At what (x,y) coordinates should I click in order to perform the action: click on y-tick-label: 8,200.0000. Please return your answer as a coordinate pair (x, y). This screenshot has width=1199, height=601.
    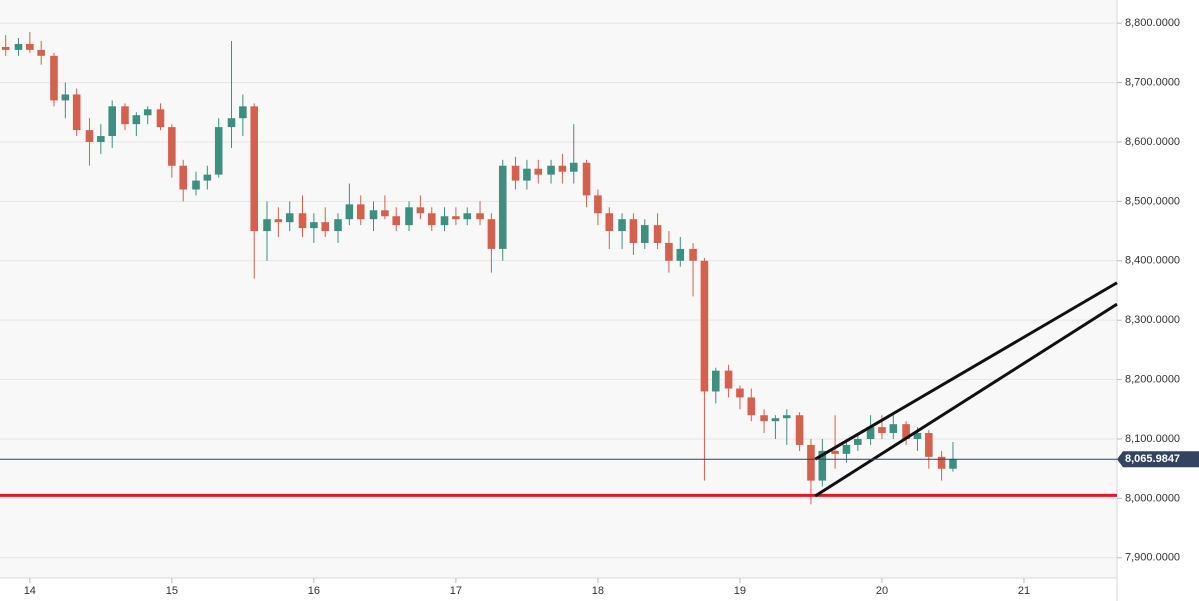
    Looking at the image, I should click on (1152, 379).